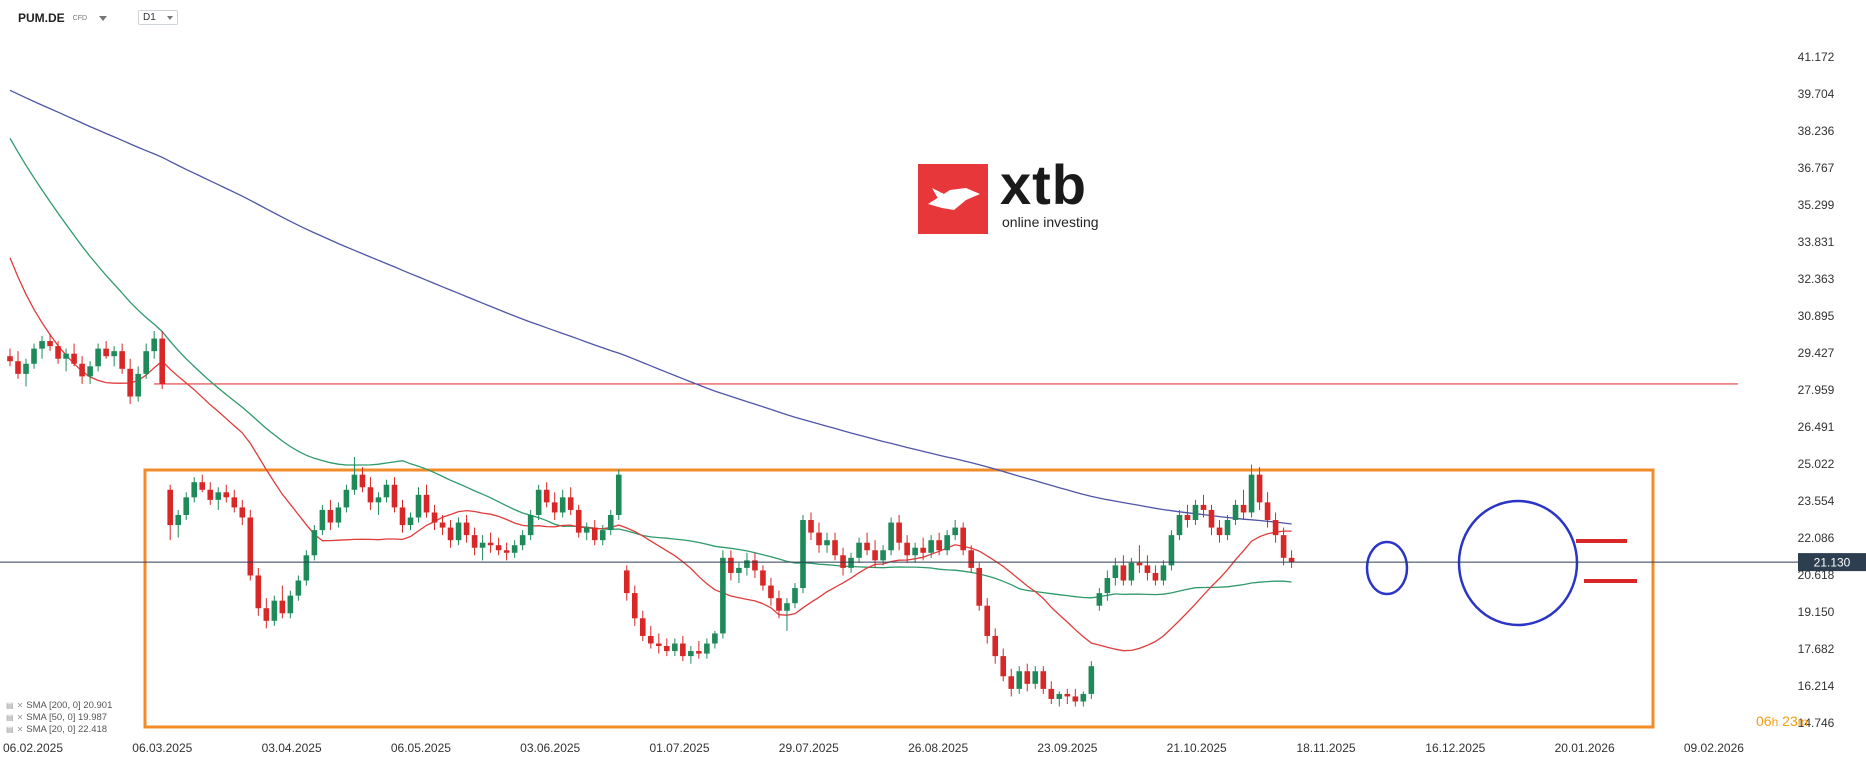 The image size is (1866, 761). What do you see at coordinates (59, 705) in the screenshot?
I see `legend-item: ▤ ✕ SMA [200, 0] 20.901` at bounding box center [59, 705].